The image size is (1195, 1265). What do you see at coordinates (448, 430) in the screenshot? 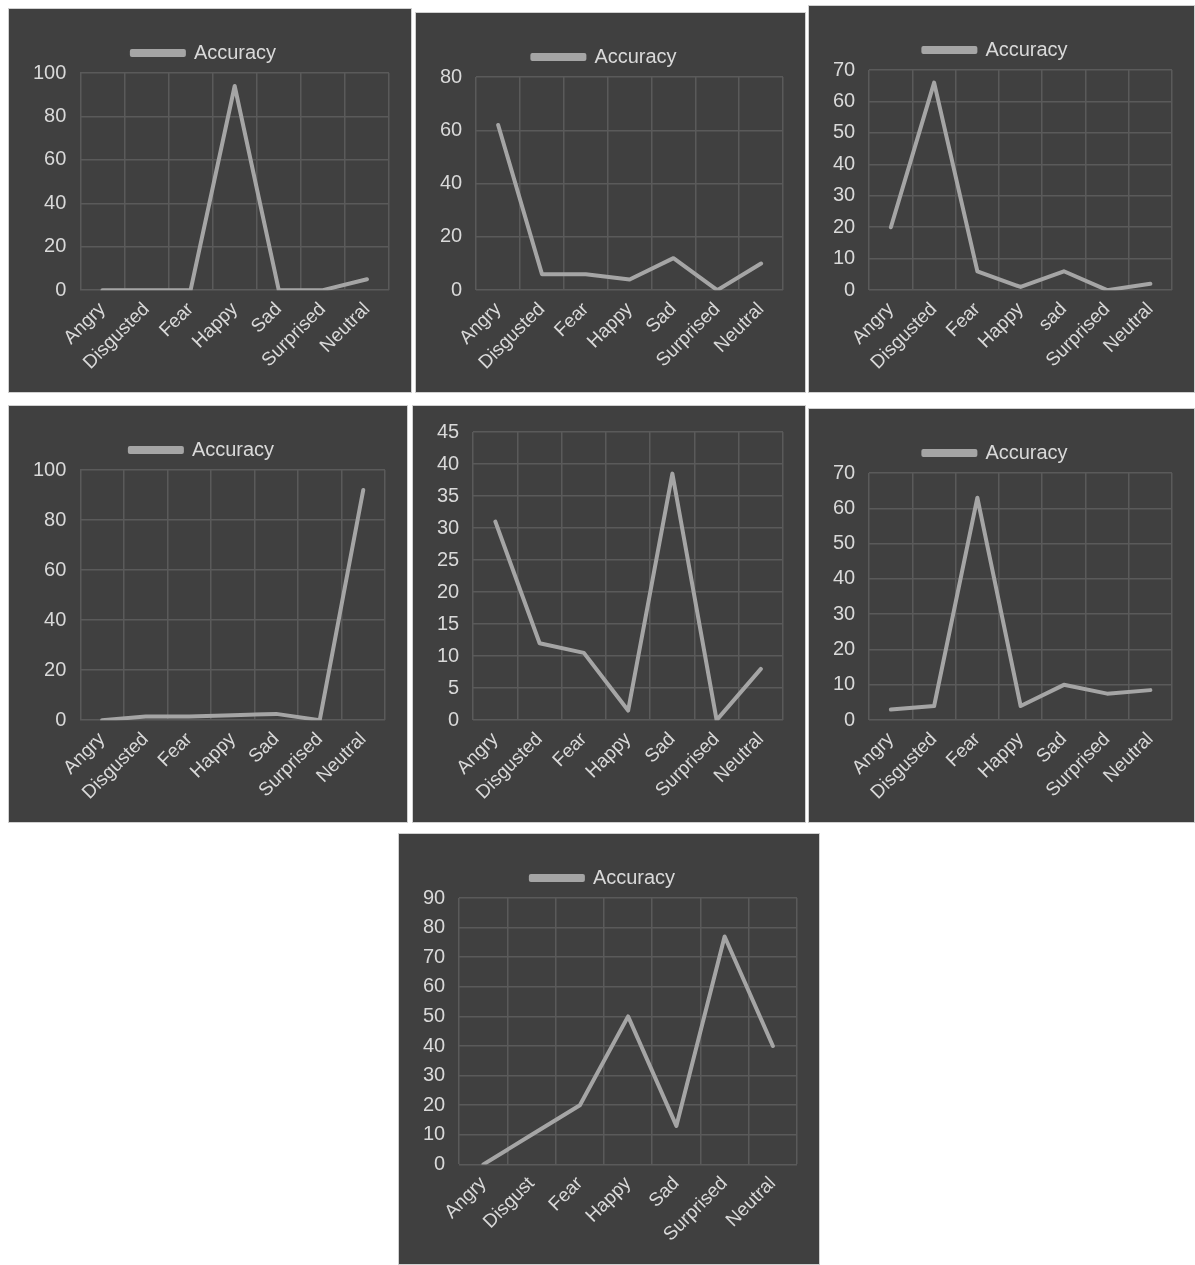
I see `y-tick-label: 45` at bounding box center [448, 430].